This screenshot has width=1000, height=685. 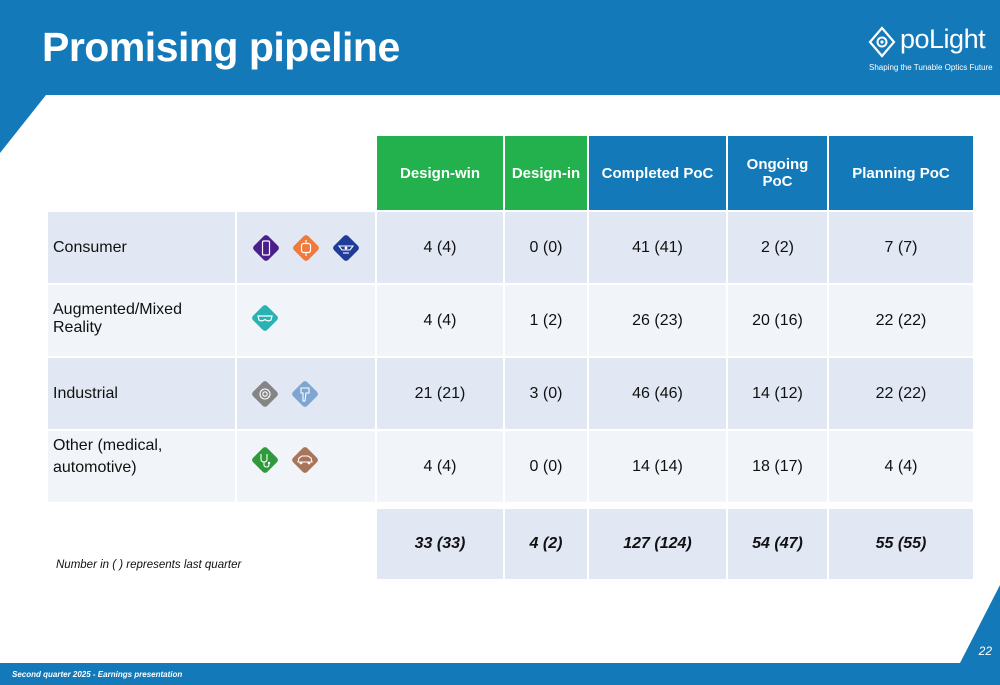 What do you see at coordinates (985, 651) in the screenshot?
I see `page-number: 22` at bounding box center [985, 651].